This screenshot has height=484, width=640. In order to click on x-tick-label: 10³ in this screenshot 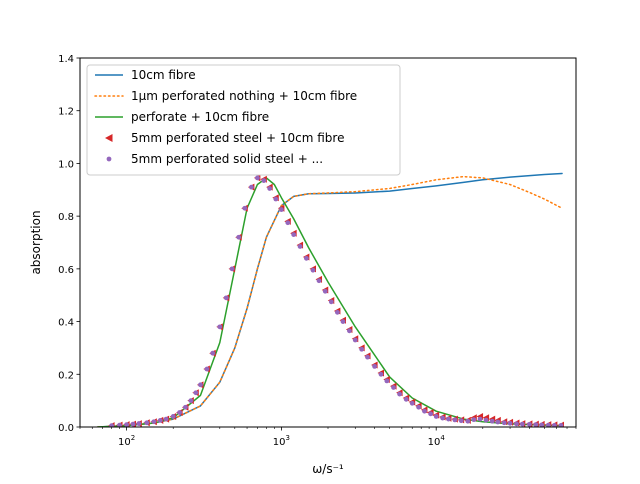, I will do `click(281, 441)`.